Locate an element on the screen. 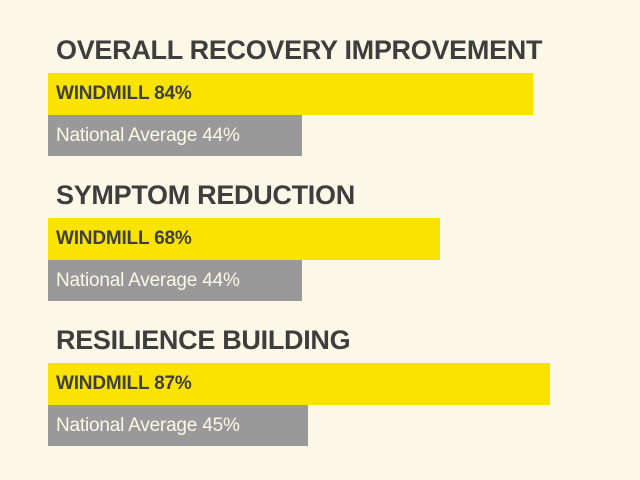  national-average-bar: National Average 45% is located at coordinates (178, 425).